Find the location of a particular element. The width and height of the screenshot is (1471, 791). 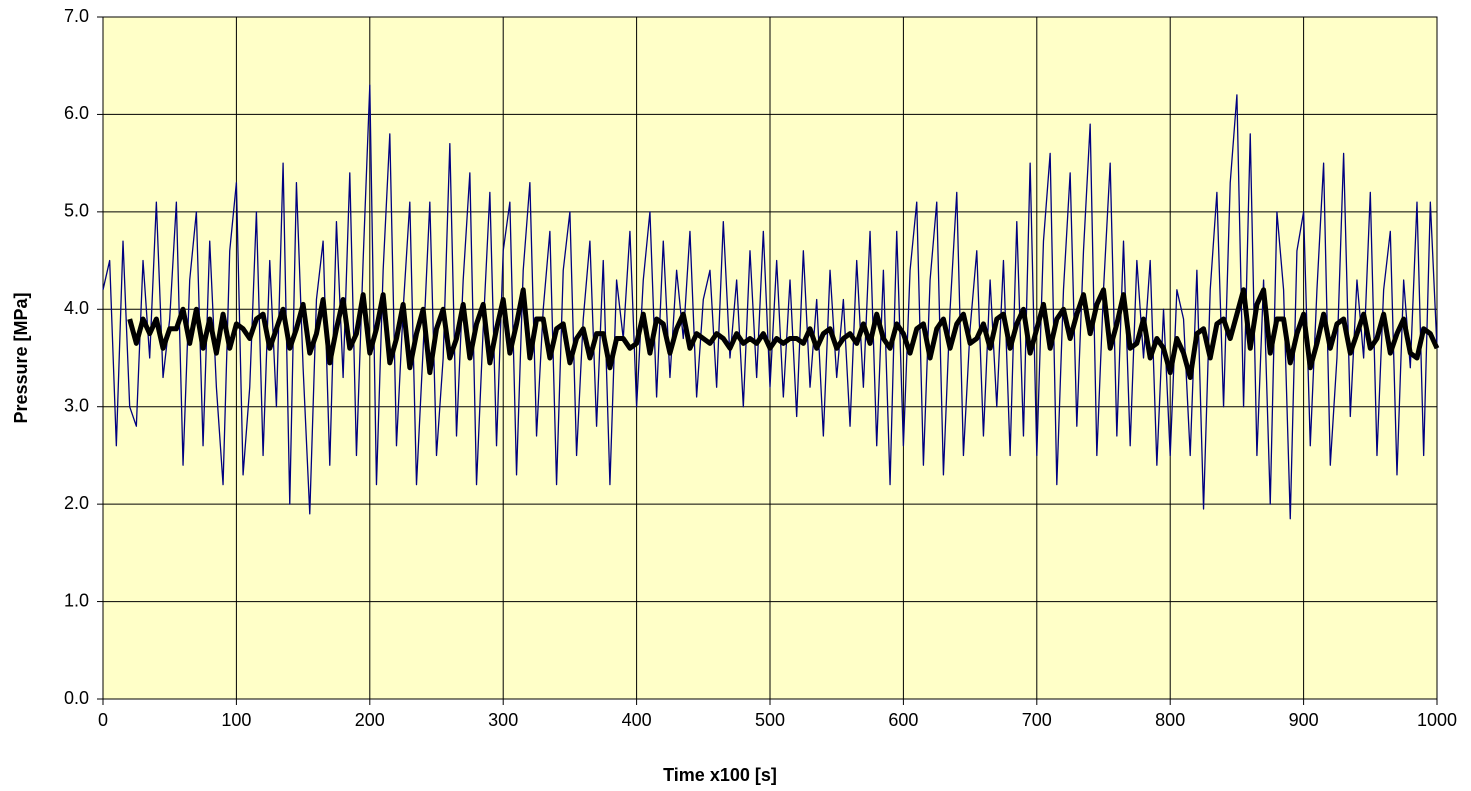

y-tick-label: 7.0 is located at coordinates (76, 16).